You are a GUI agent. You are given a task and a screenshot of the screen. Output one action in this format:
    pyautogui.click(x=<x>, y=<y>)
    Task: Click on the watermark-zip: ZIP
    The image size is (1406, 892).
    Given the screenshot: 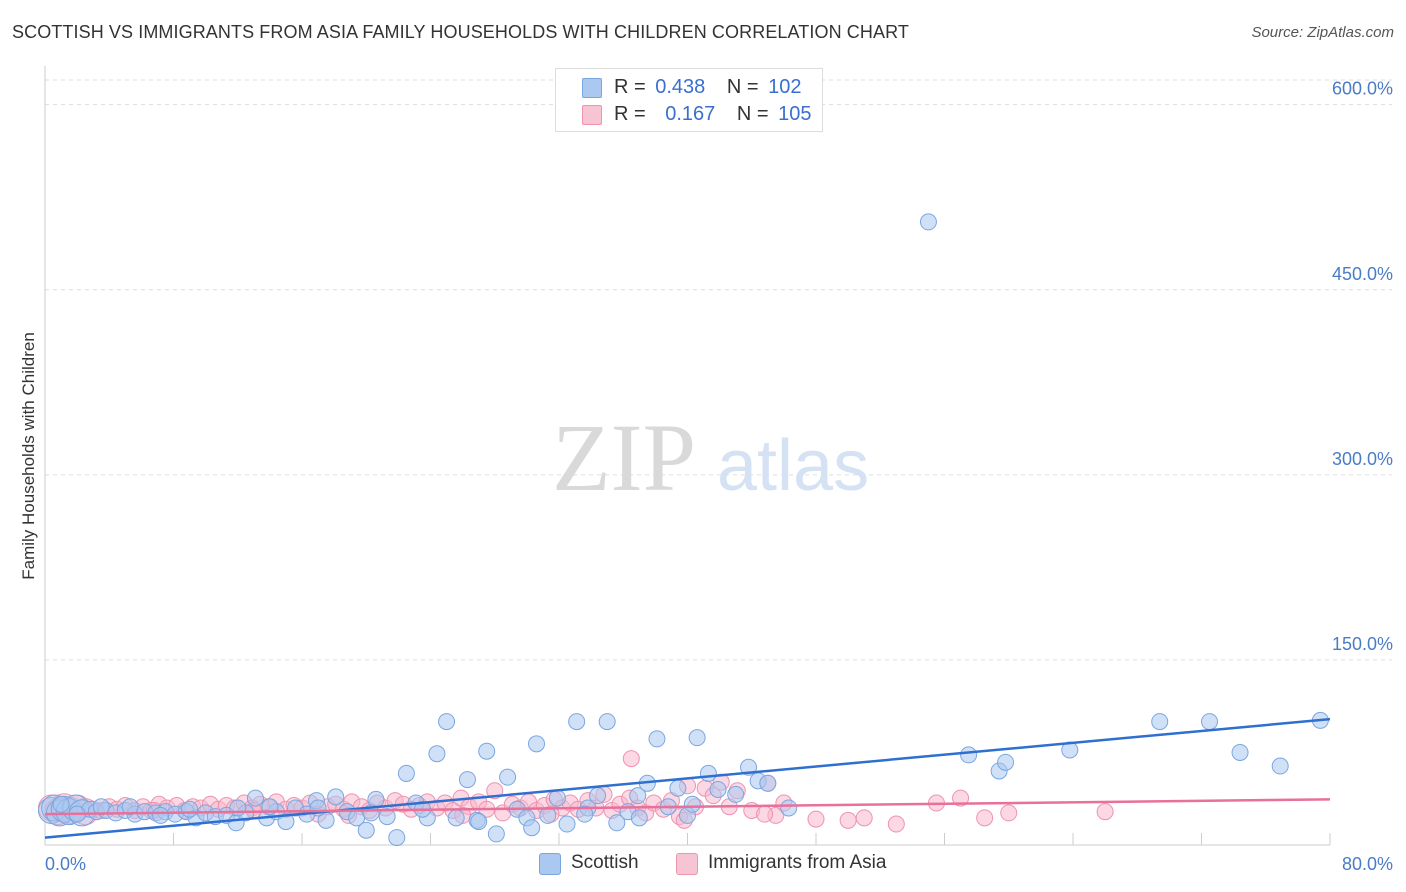 What is the action you would take?
    pyautogui.click(x=624, y=457)
    